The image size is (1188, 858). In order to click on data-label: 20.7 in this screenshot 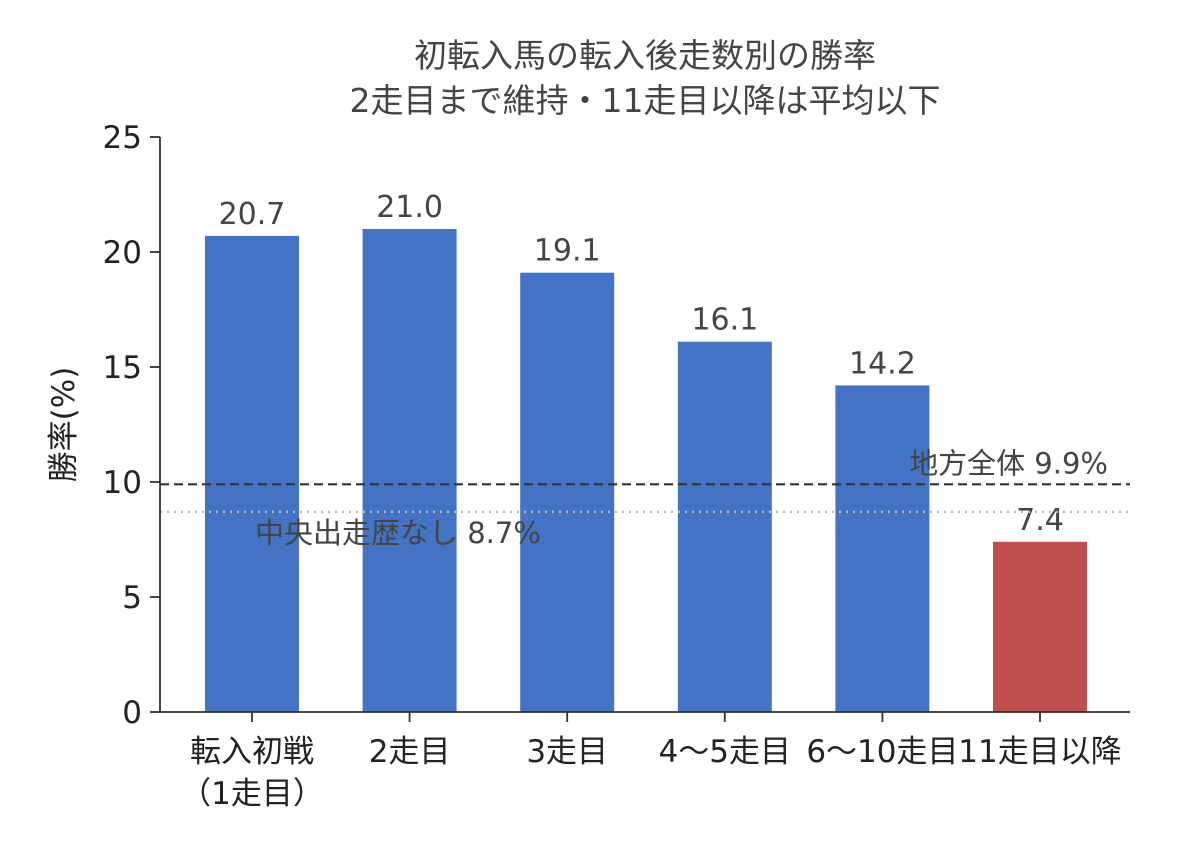, I will do `click(252, 214)`.